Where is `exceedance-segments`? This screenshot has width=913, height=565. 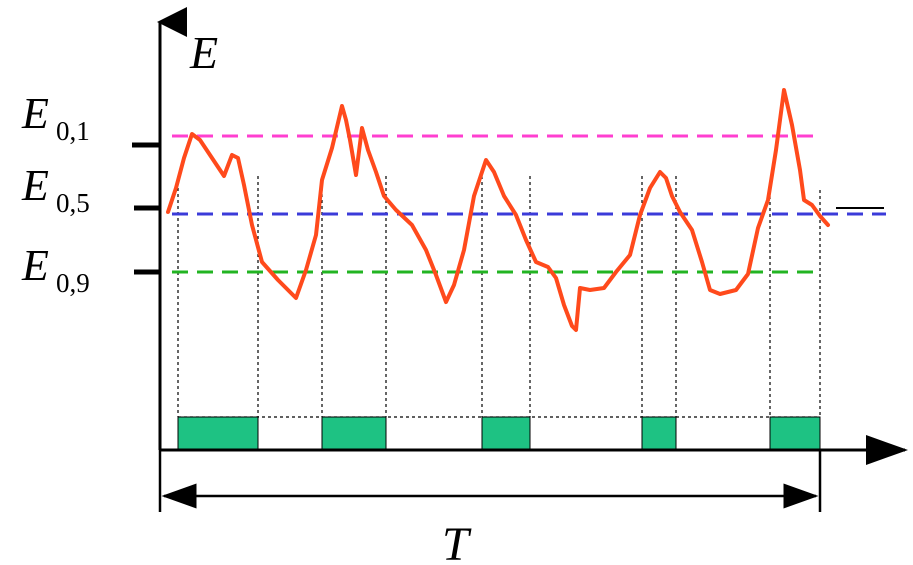 exceedance-segments is located at coordinates (499, 433).